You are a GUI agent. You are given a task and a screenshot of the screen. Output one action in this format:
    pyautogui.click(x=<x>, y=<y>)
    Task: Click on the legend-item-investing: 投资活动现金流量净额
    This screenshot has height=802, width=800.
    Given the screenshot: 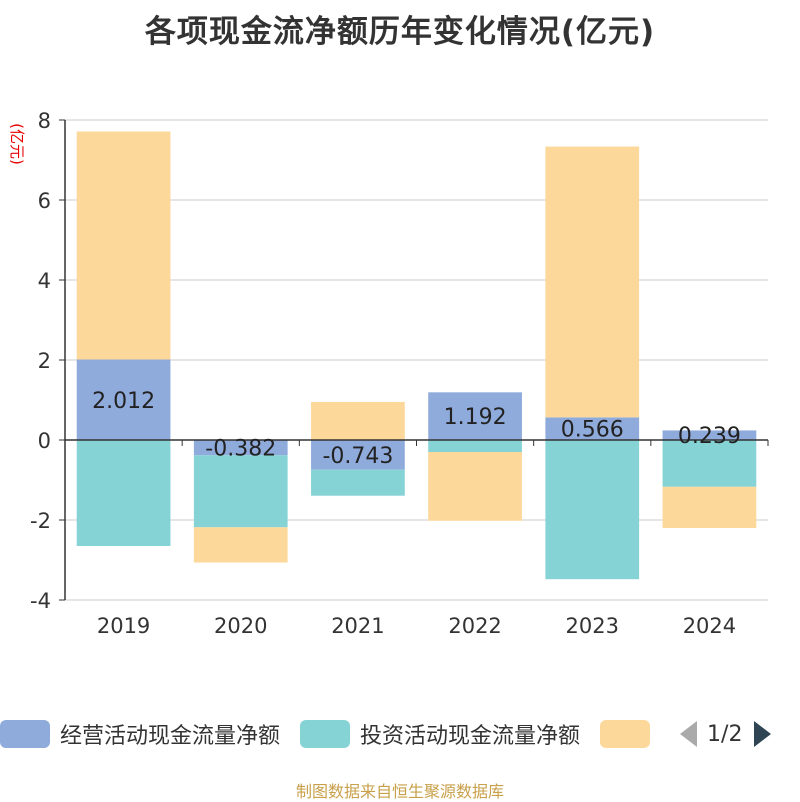 What is the action you would take?
    pyautogui.click(x=440, y=734)
    